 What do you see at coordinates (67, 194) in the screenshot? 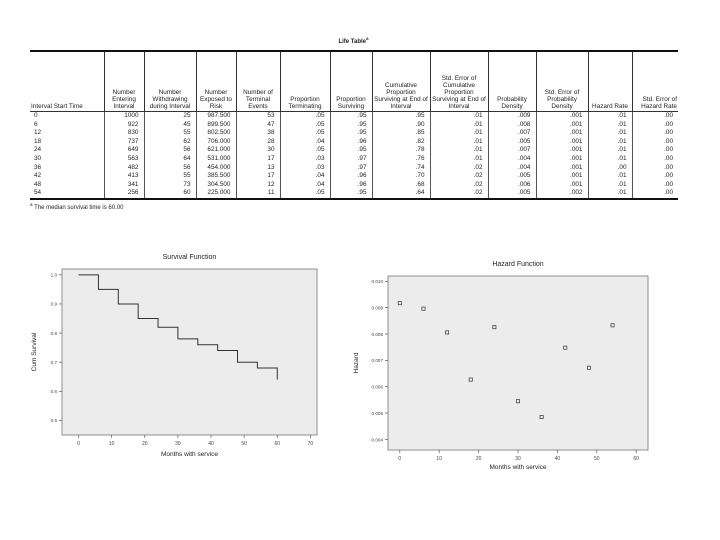
I see `table-cell: 54` at bounding box center [67, 194].